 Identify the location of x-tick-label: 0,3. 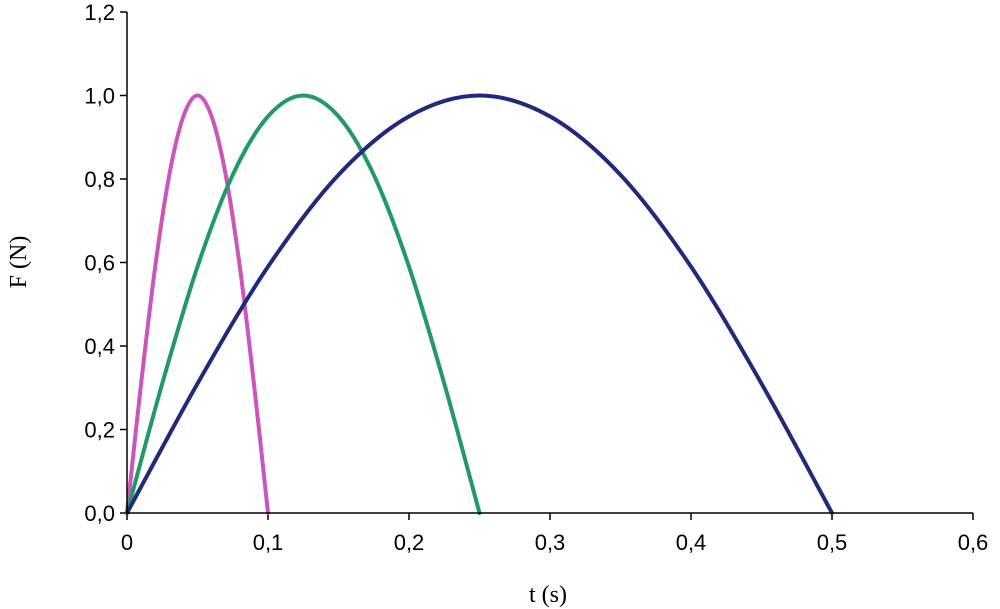
(550, 542).